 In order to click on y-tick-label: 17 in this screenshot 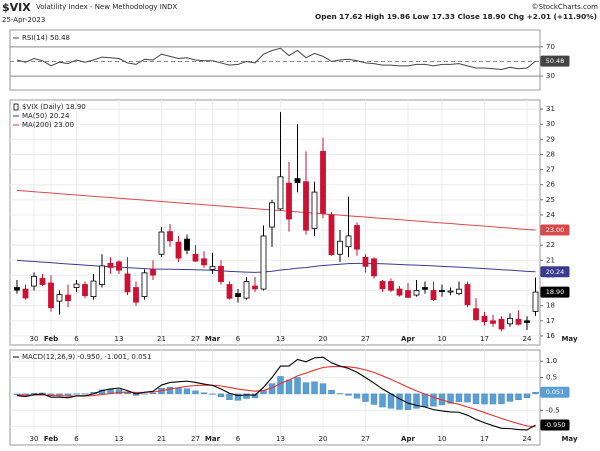, I will do `click(550, 321)`.